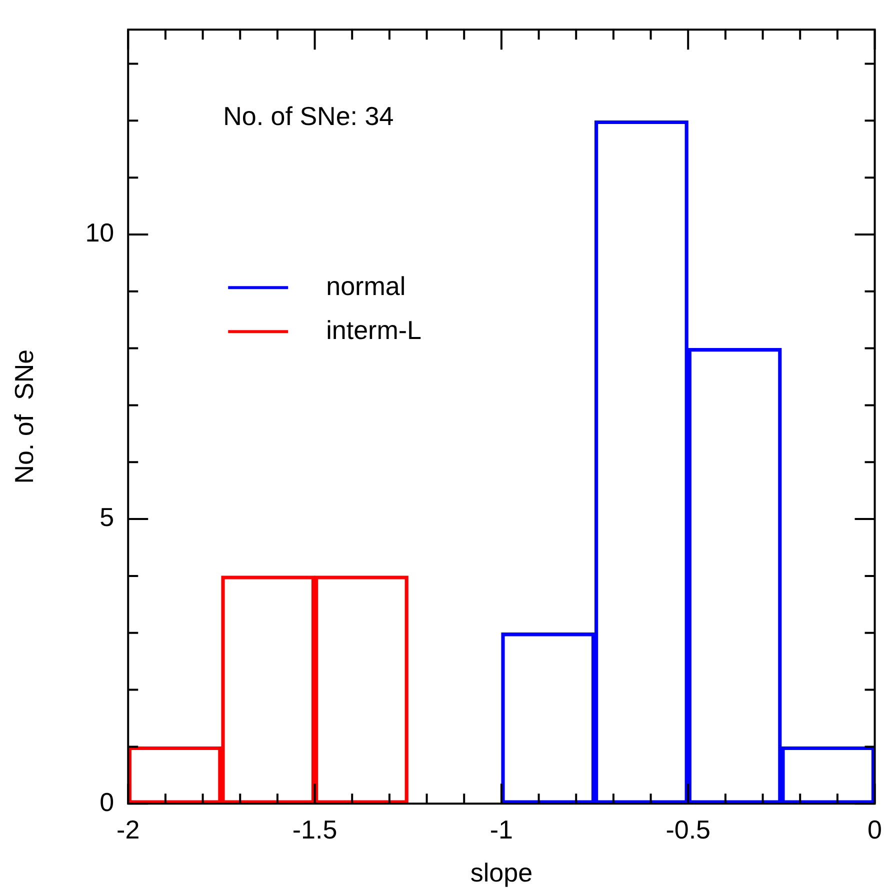 The width and height of the screenshot is (894, 890). I want to click on x-tick-label: -0.5, so click(688, 829).